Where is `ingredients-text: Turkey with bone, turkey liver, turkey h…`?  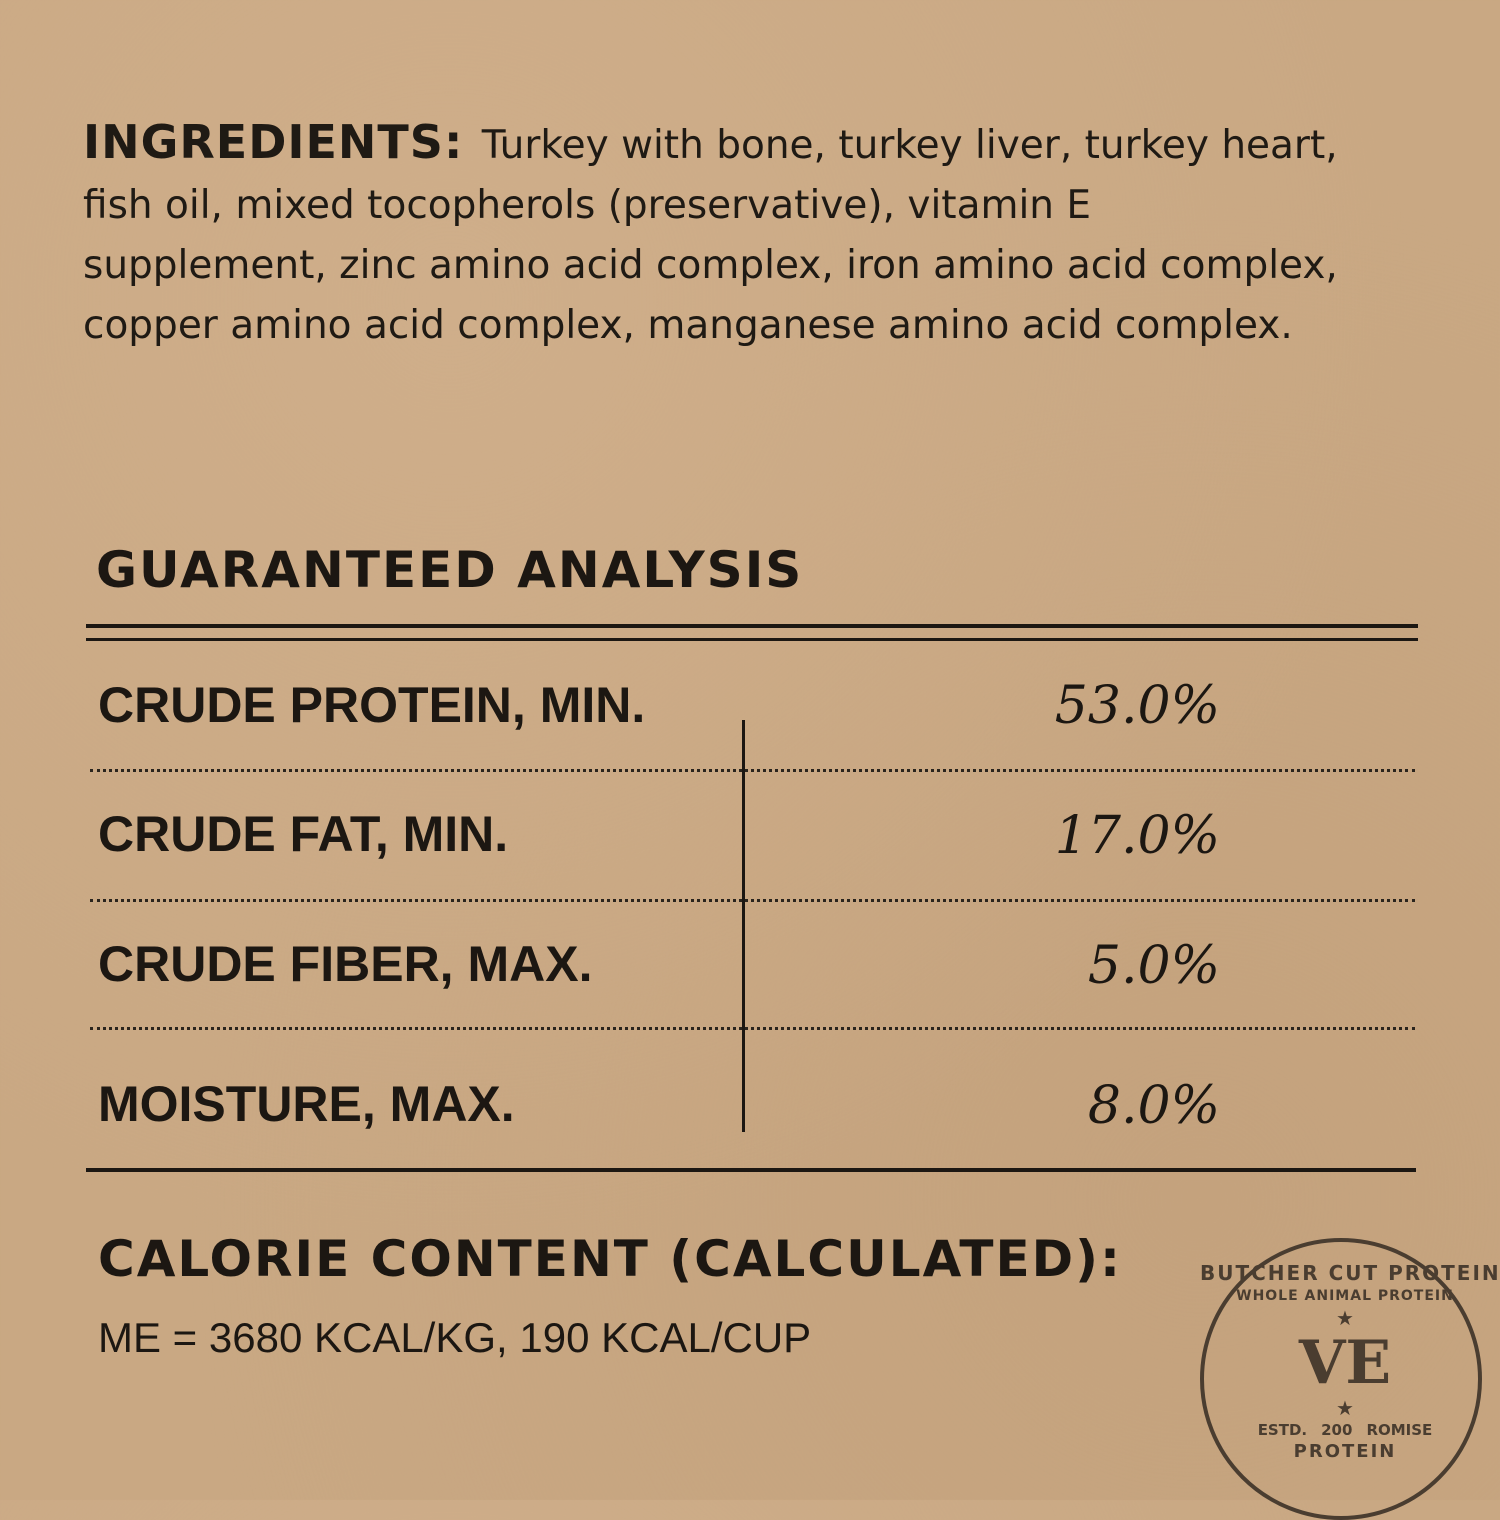 ingredients-text: Turkey with bone, turkey liver, turkey h… is located at coordinates (710, 235).